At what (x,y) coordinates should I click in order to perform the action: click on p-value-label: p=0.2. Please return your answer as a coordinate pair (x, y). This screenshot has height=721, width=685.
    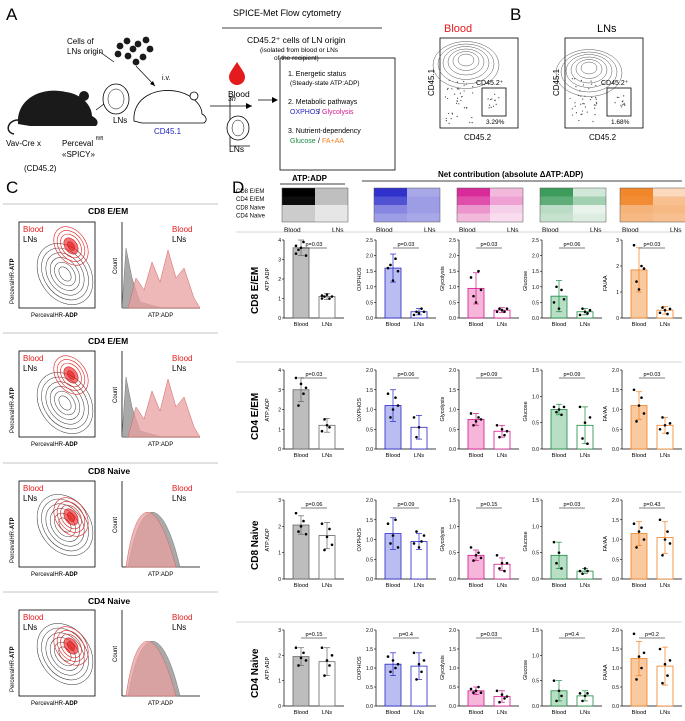
    Looking at the image, I should click on (652, 635).